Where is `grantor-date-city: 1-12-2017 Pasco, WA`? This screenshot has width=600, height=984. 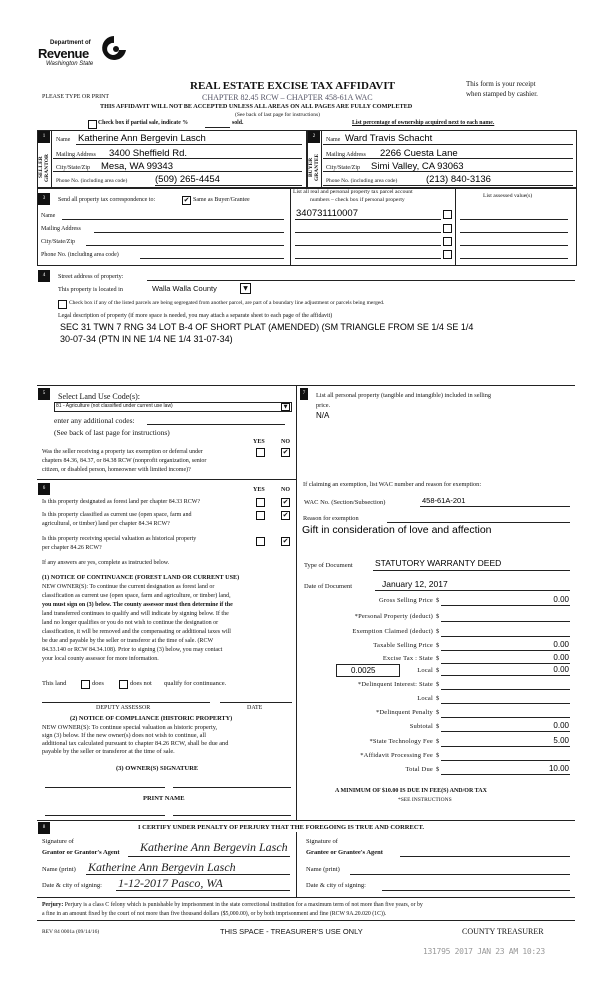
grantor-date-city: 1-12-2017 Pasco, WA is located at coordinates (170, 883).